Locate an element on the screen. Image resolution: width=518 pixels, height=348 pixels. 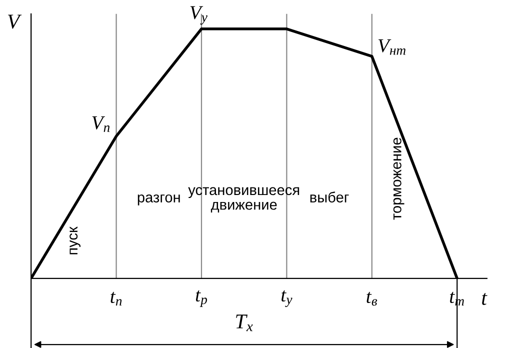
annotation: разгон is located at coordinates (159, 200).